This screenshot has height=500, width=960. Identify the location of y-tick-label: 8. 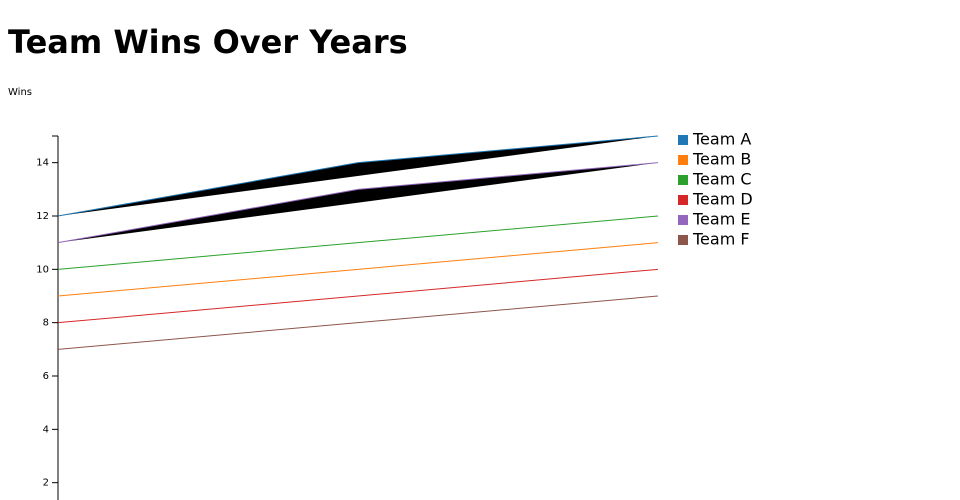
(46, 323).